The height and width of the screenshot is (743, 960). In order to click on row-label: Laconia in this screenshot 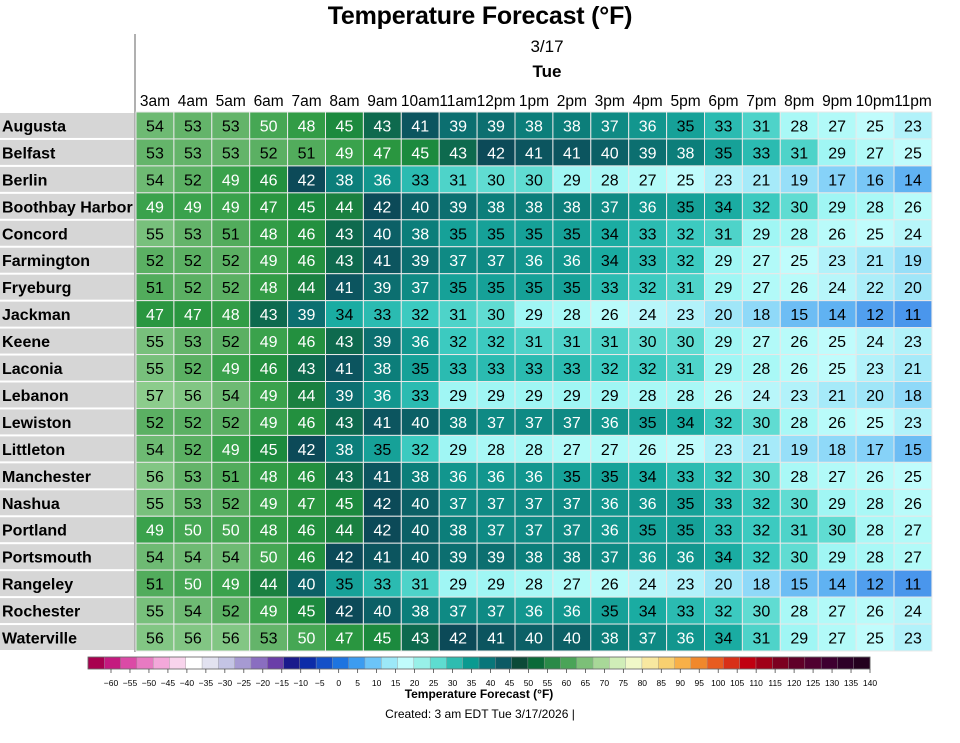, I will do `click(32, 369)`.